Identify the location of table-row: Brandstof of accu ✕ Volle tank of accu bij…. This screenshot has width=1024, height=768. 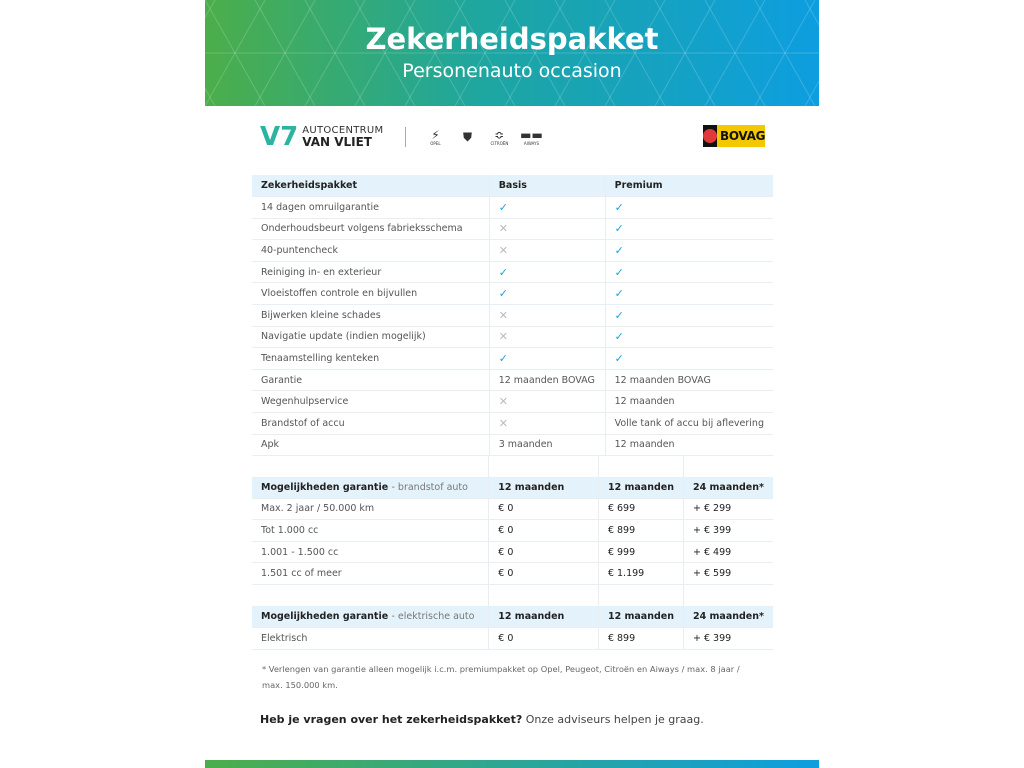
(512, 423).